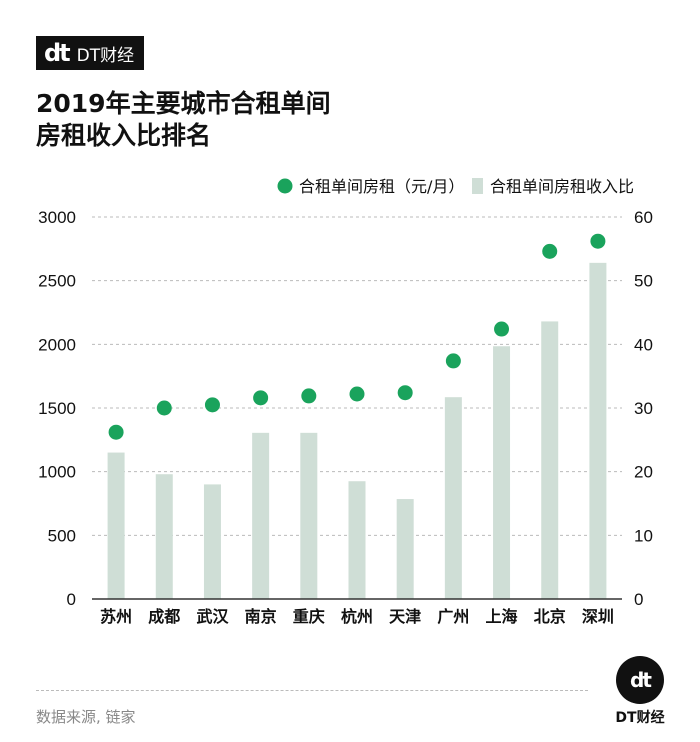  Describe the element at coordinates (643, 344) in the screenshot. I see `y-right-tick-label: 40` at that location.